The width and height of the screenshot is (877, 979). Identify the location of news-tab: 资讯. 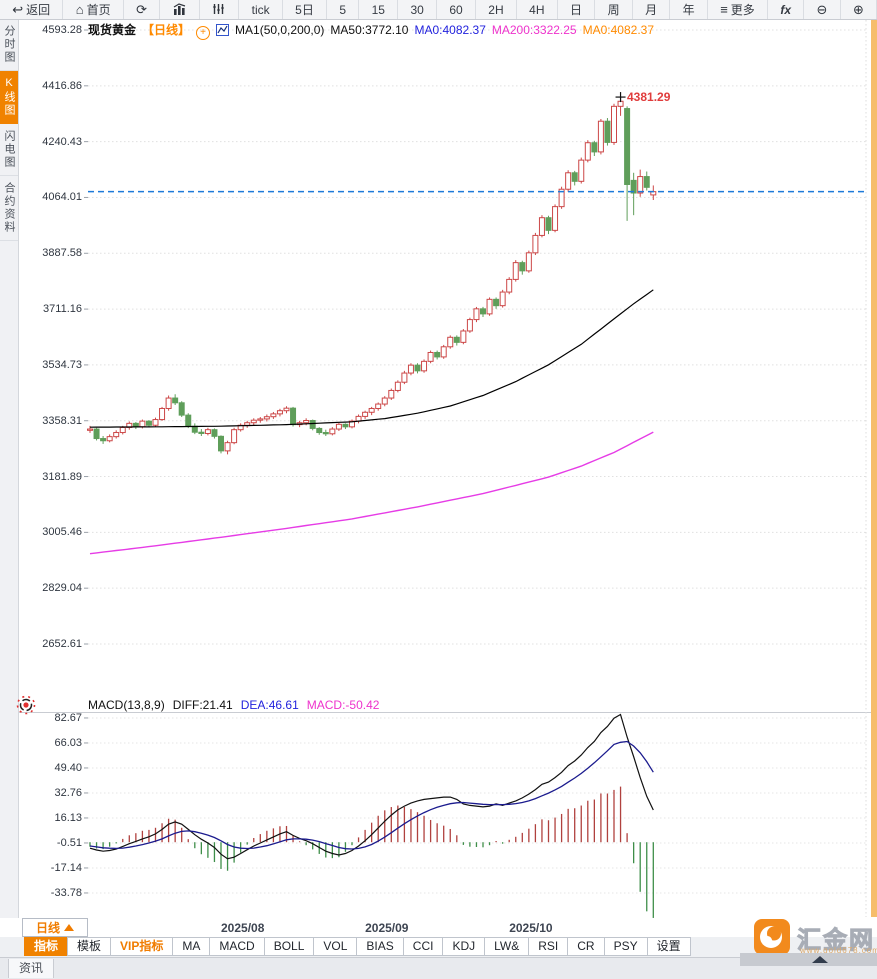
(31, 968).